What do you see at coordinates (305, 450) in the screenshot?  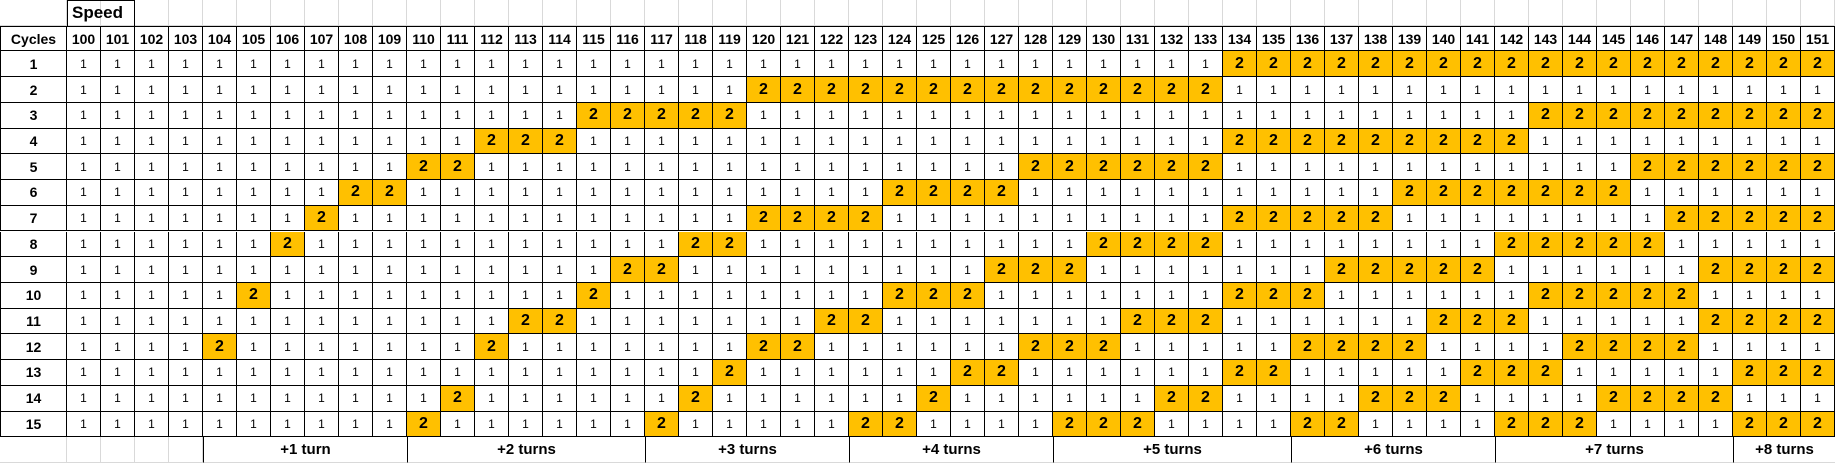 I see `turn-group-label: +1 turn` at bounding box center [305, 450].